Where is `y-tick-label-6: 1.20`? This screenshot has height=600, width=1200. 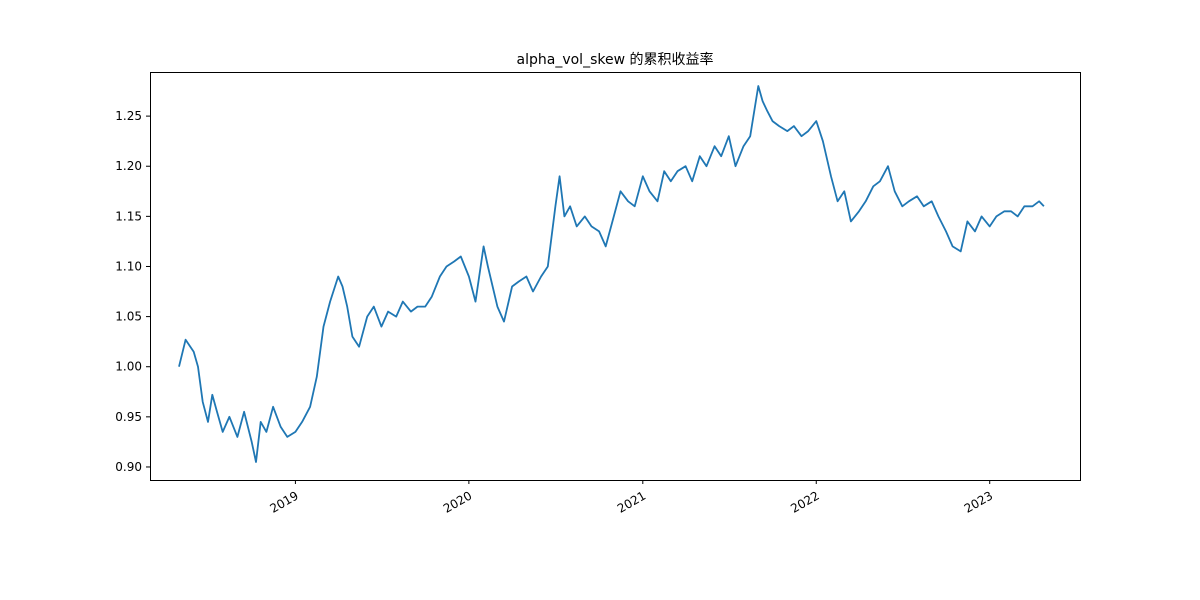
y-tick-label-6: 1.20 is located at coordinates (128, 166).